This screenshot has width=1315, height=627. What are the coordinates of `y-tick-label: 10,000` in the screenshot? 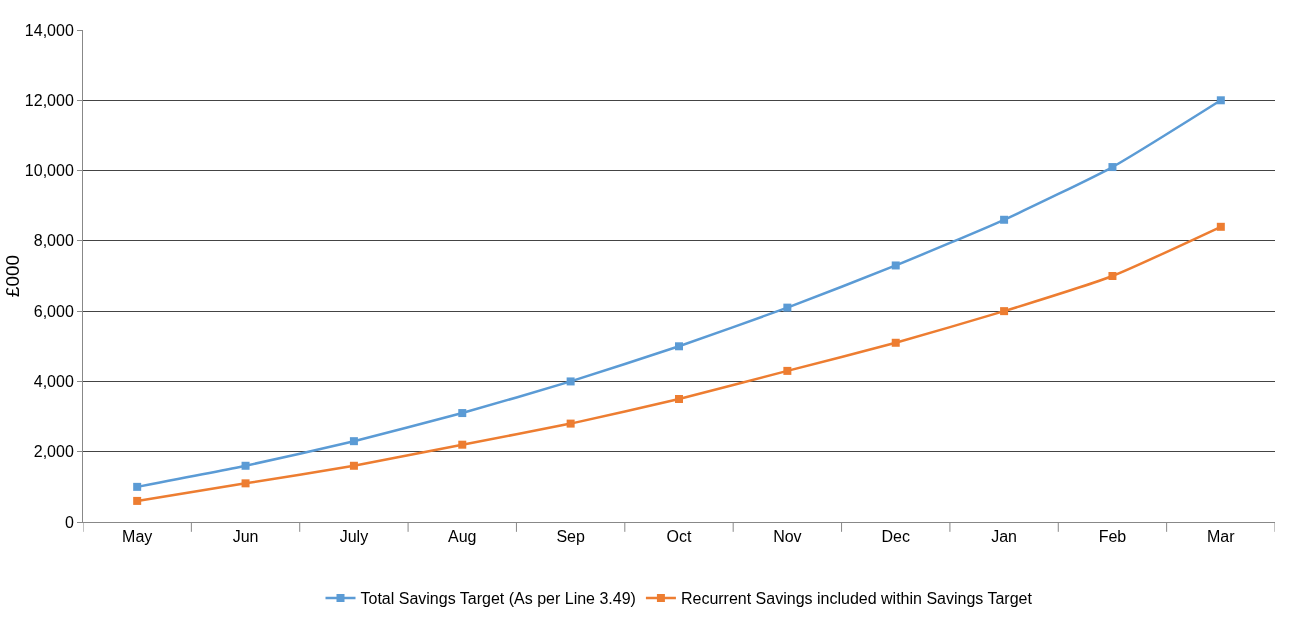 It's located at (49, 171).